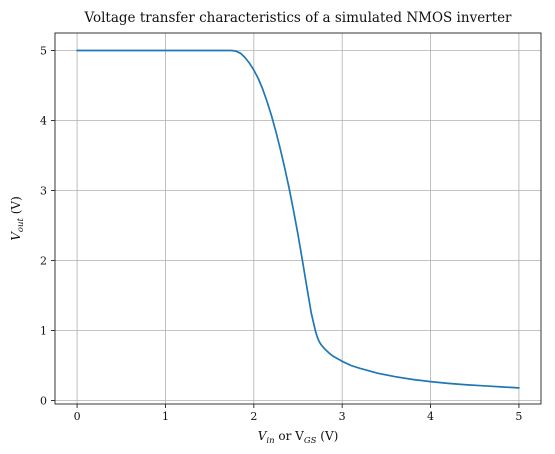 Image resolution: width=555 pixels, height=454 pixels. Describe the element at coordinates (270, 441) in the screenshot. I see `x-label-sub: in` at that location.